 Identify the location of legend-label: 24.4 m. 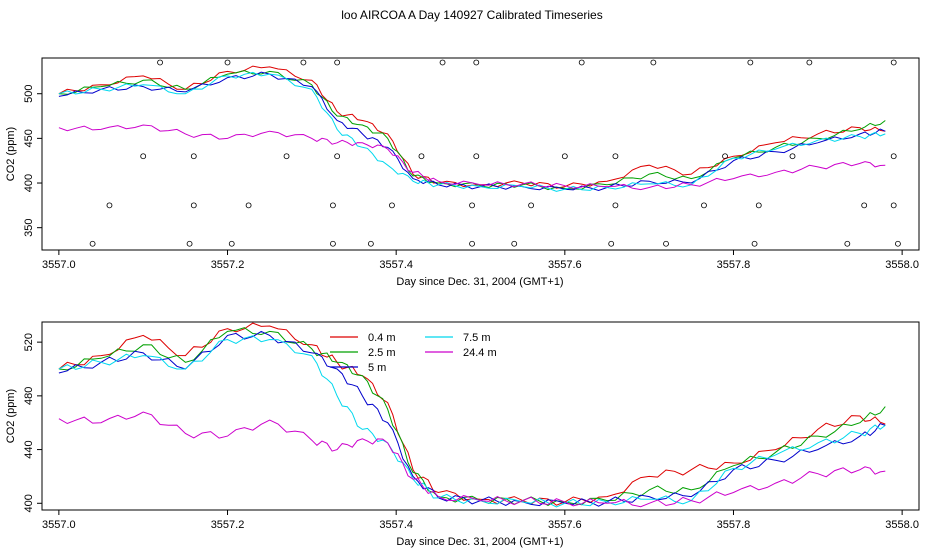
(480, 353).